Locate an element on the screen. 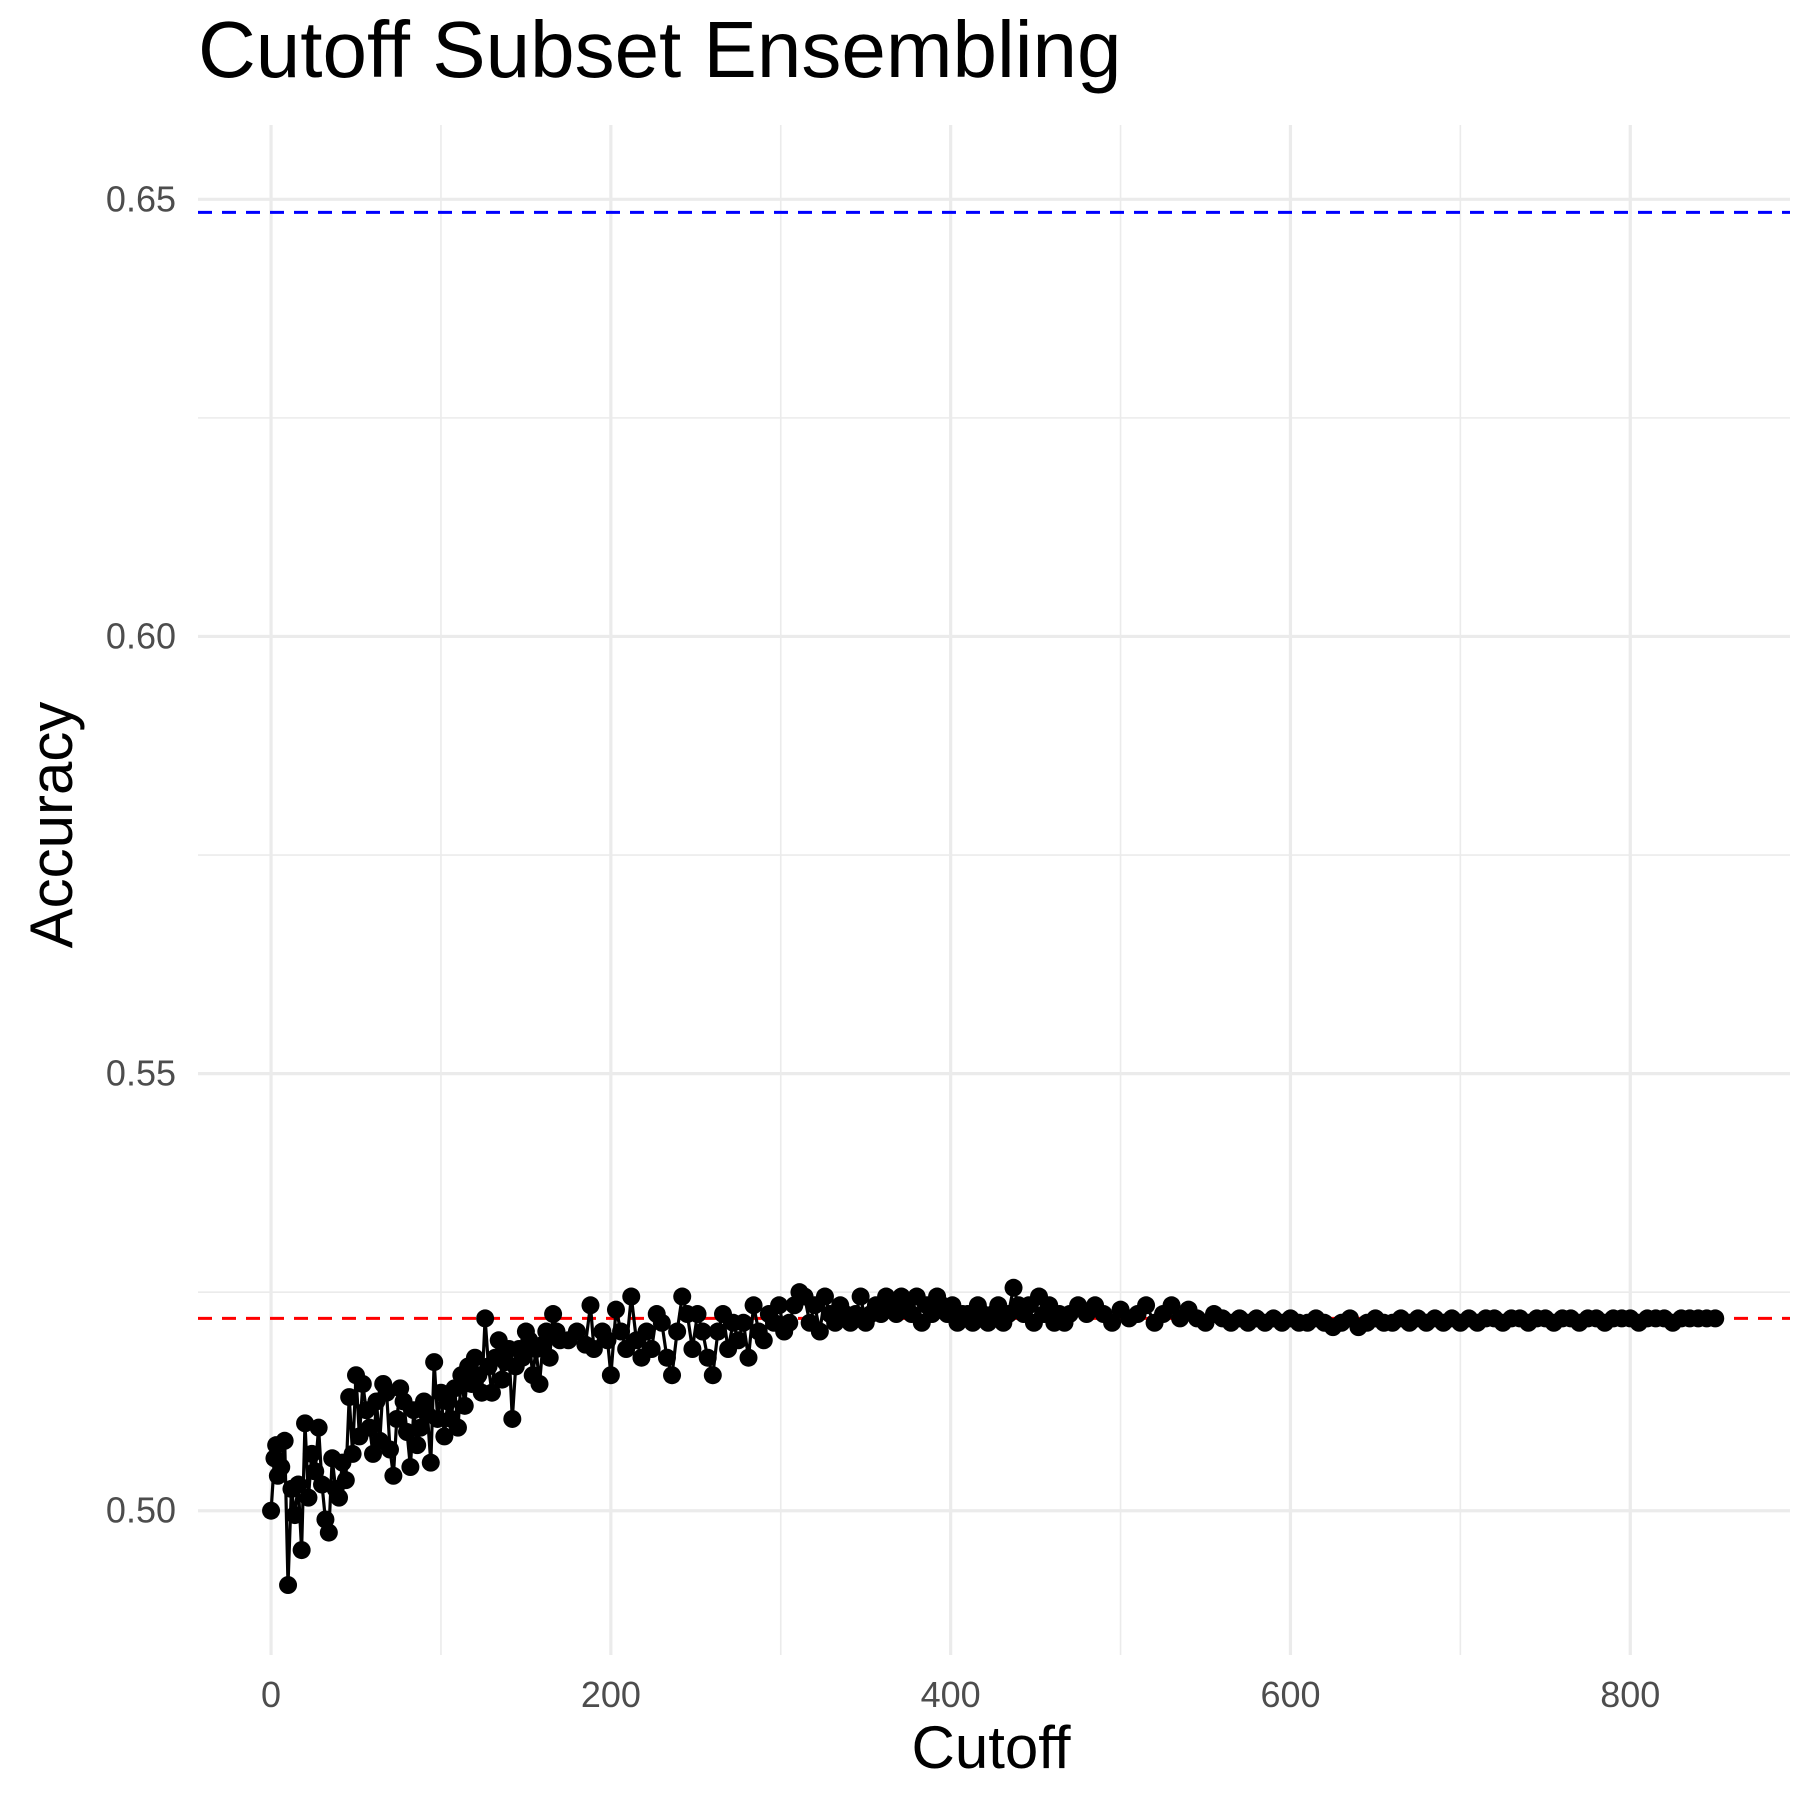  x-tick-label: 400 is located at coordinates (951, 1694).